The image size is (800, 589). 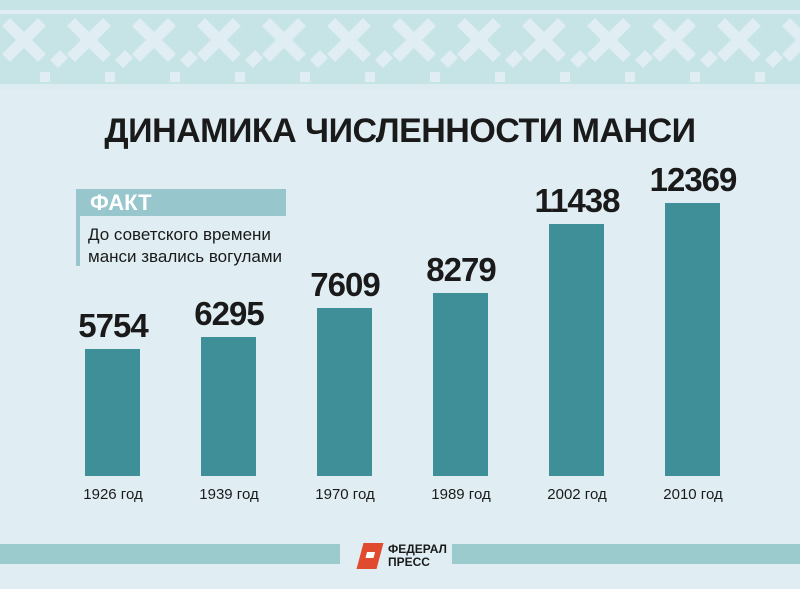 I want to click on logo-line-2: ПРЕСС, so click(x=409, y=562).